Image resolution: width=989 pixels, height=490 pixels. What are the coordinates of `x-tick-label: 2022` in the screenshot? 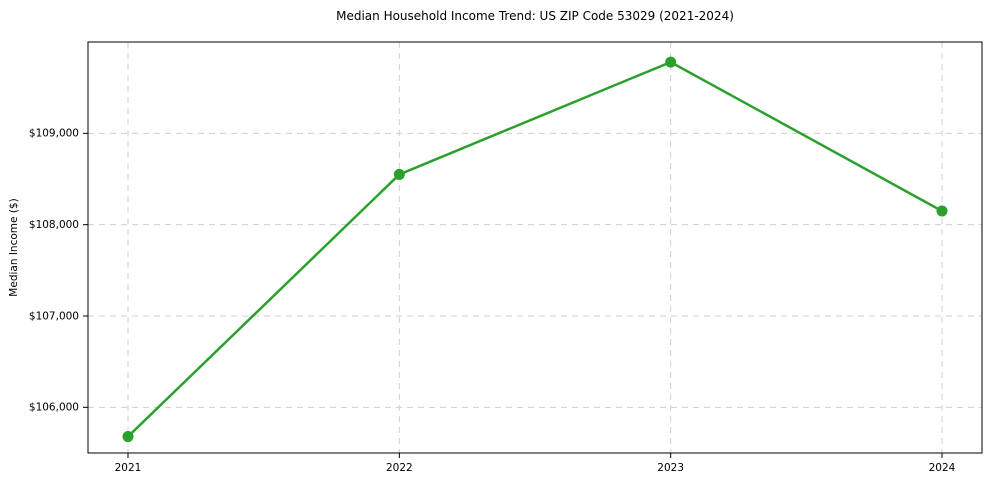 It's located at (399, 468).